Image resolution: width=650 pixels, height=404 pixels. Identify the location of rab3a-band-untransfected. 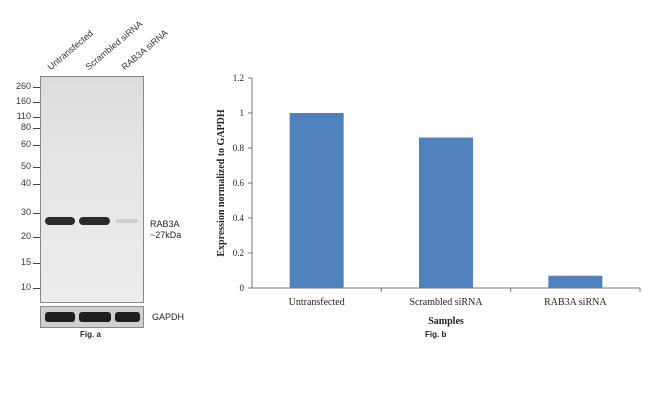
(60, 221).